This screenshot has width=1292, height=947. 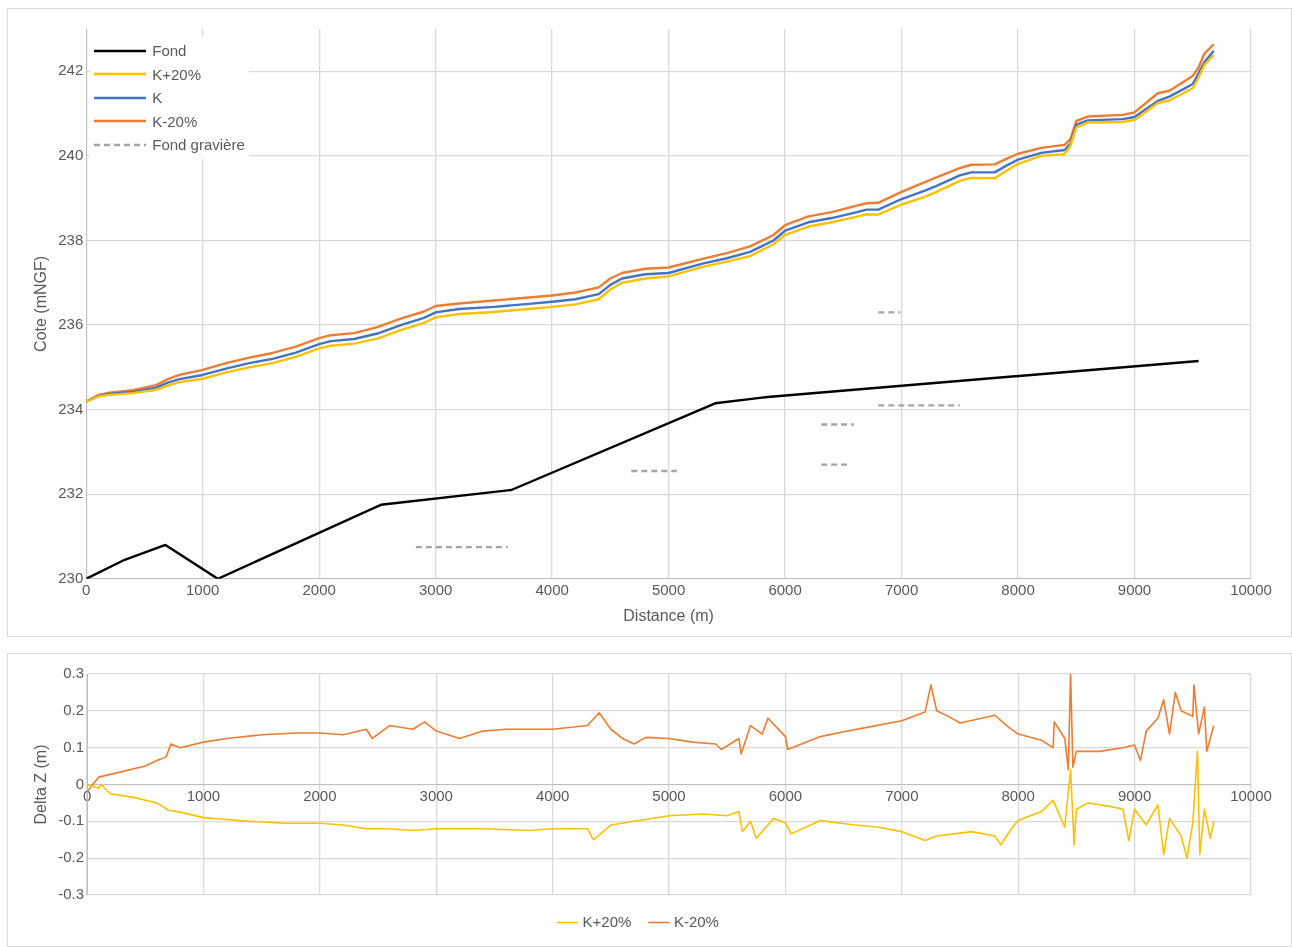 I want to click on y-axis-title: Cote (mNGF), so click(x=41, y=303).